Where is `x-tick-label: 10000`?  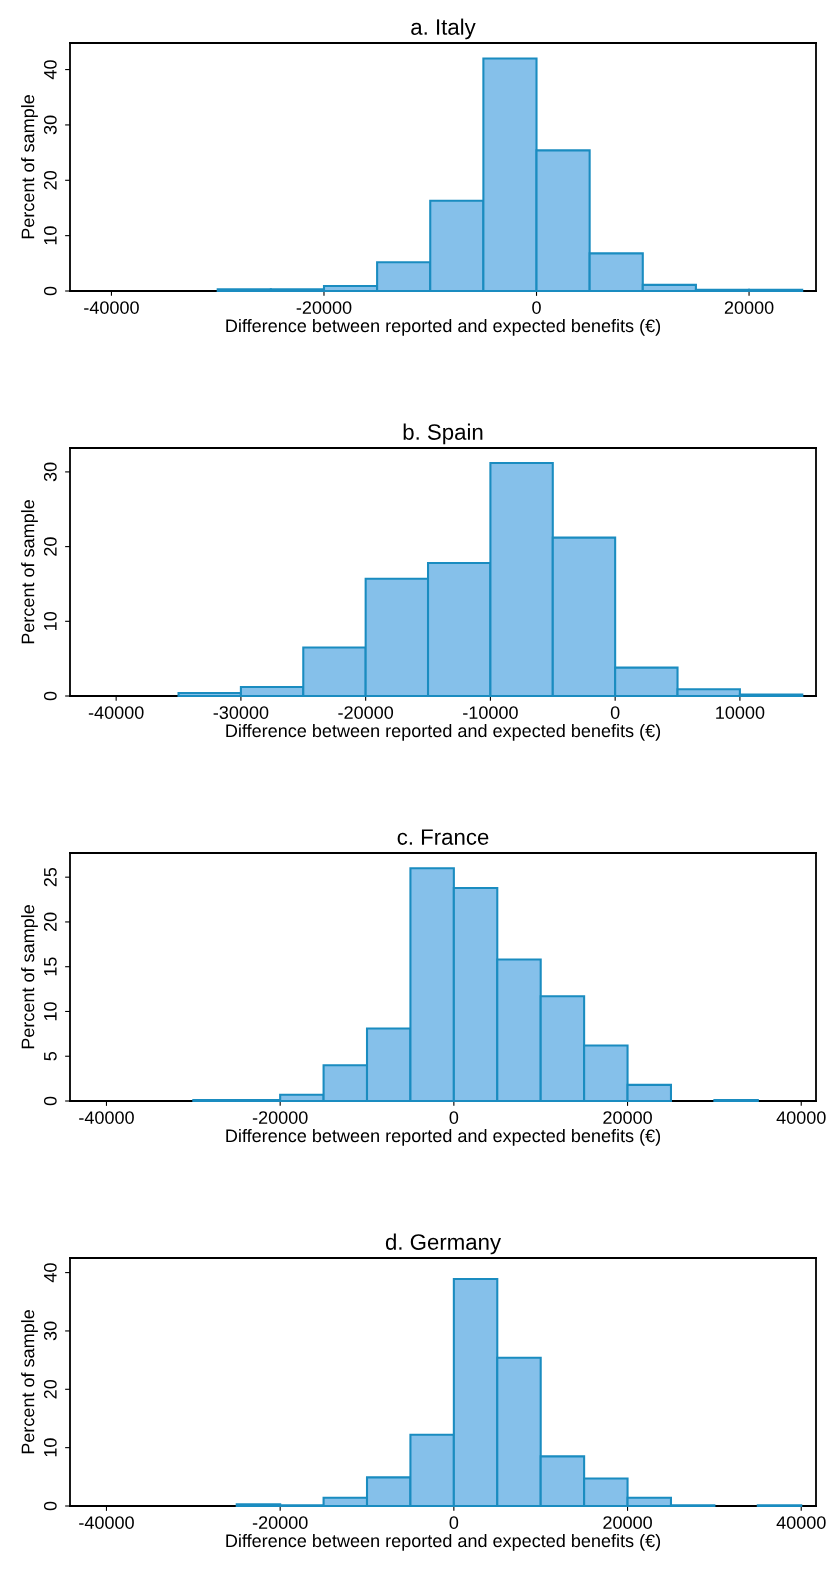 x-tick-label: 10000 is located at coordinates (740, 712).